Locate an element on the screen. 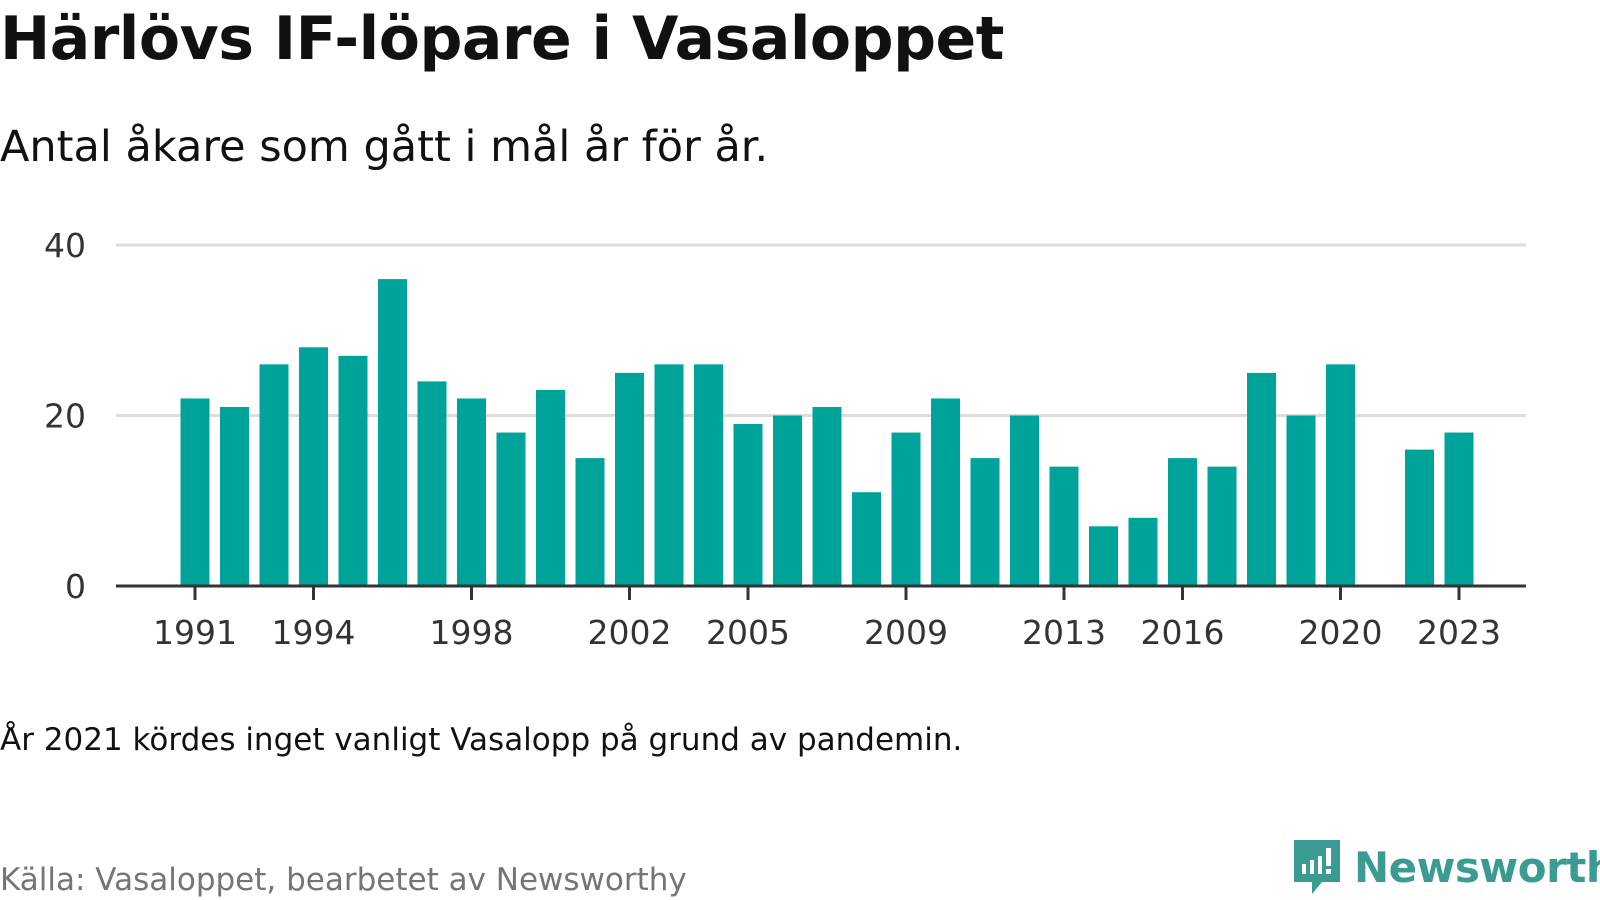 This screenshot has height=900, width=1600. bar-2010 is located at coordinates (945, 492).